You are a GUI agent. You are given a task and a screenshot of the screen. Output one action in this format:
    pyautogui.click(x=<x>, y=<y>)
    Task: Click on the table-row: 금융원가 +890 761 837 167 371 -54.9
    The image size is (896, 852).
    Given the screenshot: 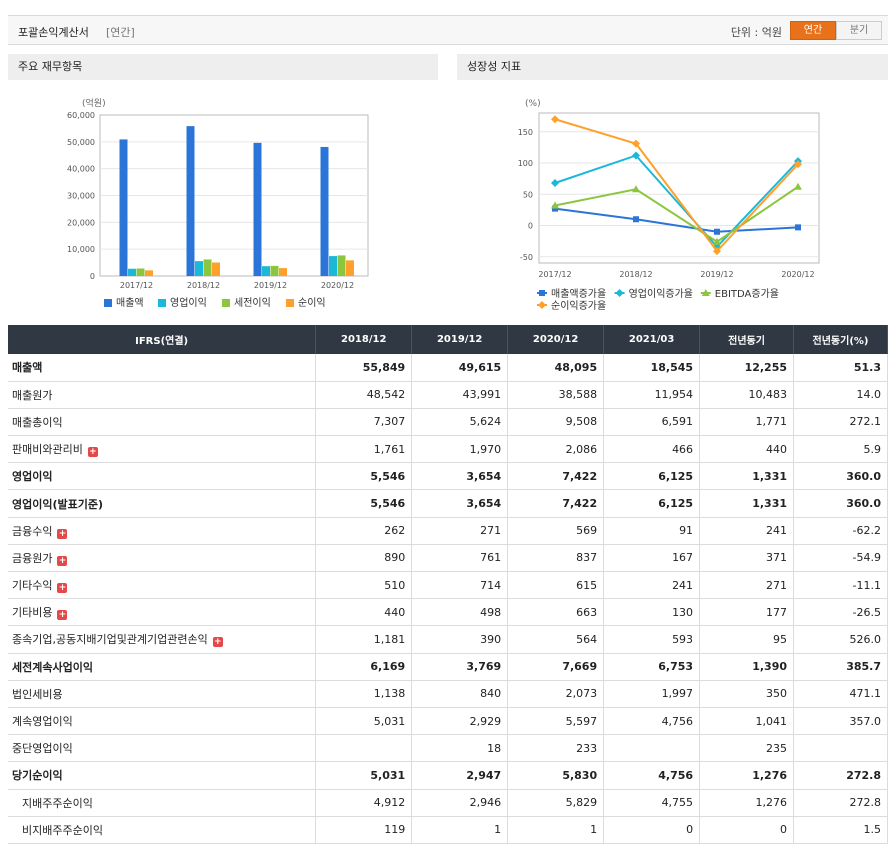 What is the action you would take?
    pyautogui.click(x=448, y=558)
    